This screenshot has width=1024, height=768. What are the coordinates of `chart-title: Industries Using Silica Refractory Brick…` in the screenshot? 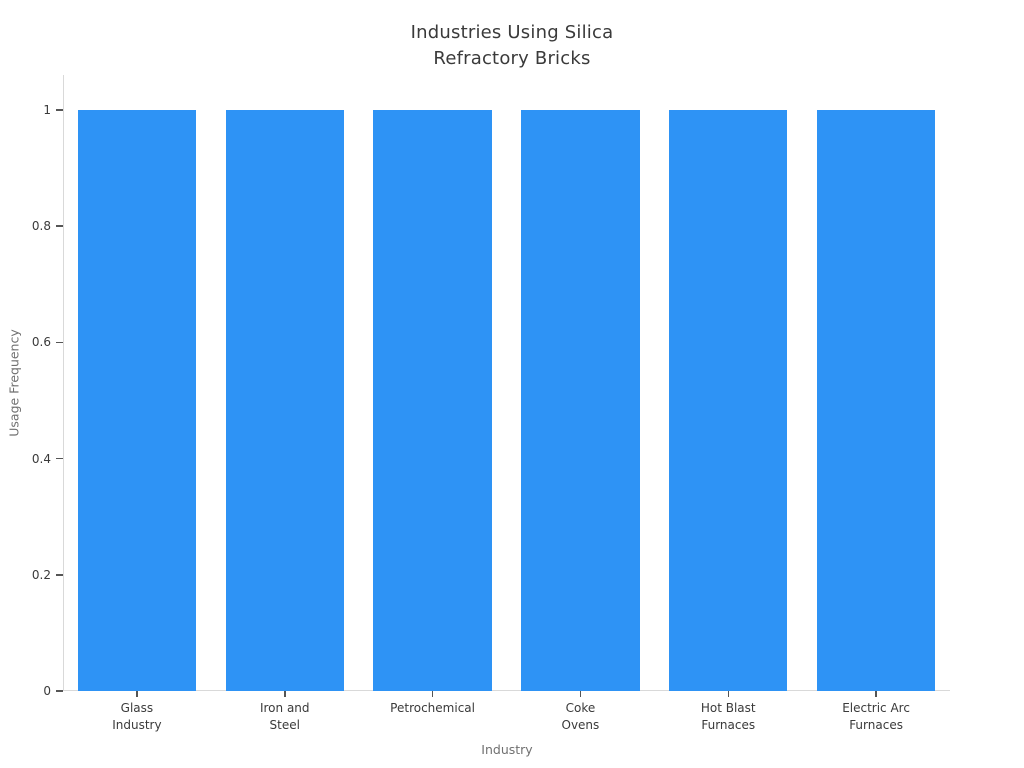 It's located at (512, 46).